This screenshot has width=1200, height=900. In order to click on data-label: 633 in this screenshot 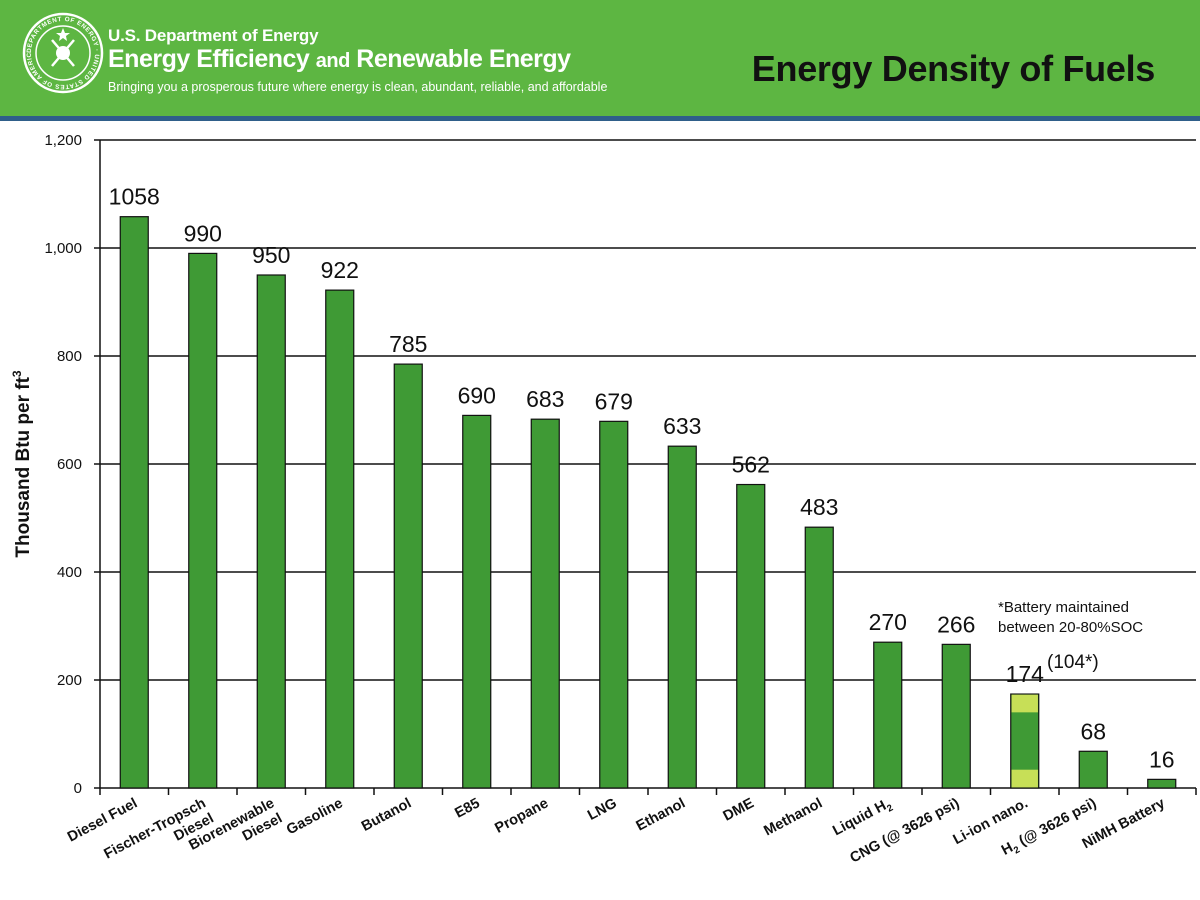, I will do `click(682, 426)`.